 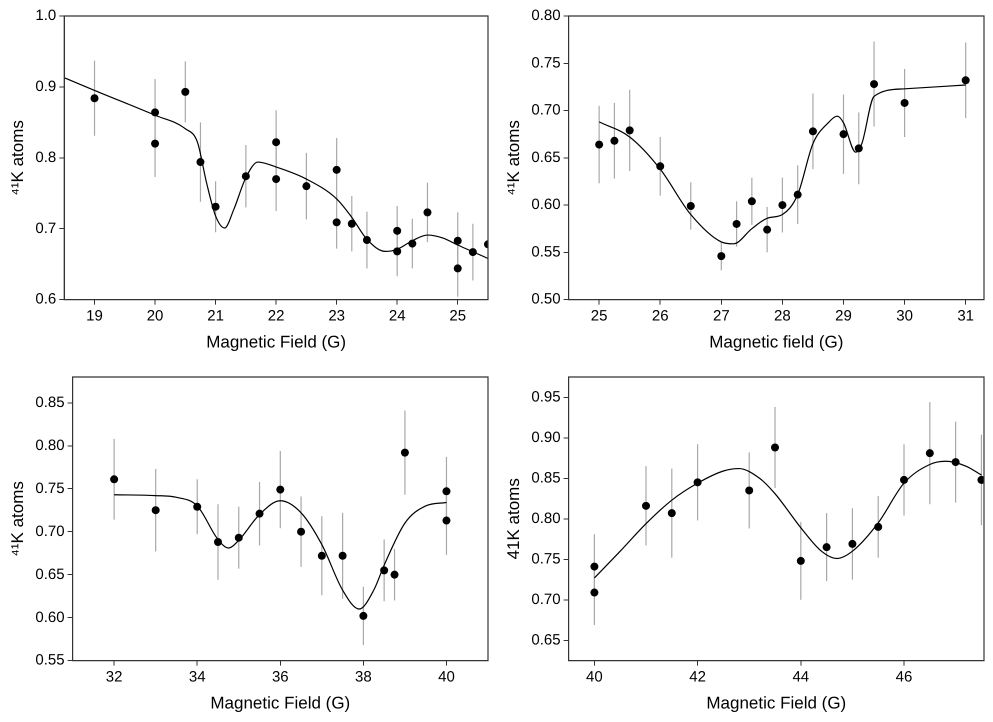 What do you see at coordinates (660, 316) in the screenshot?
I see `x-tick-label: 26` at bounding box center [660, 316].